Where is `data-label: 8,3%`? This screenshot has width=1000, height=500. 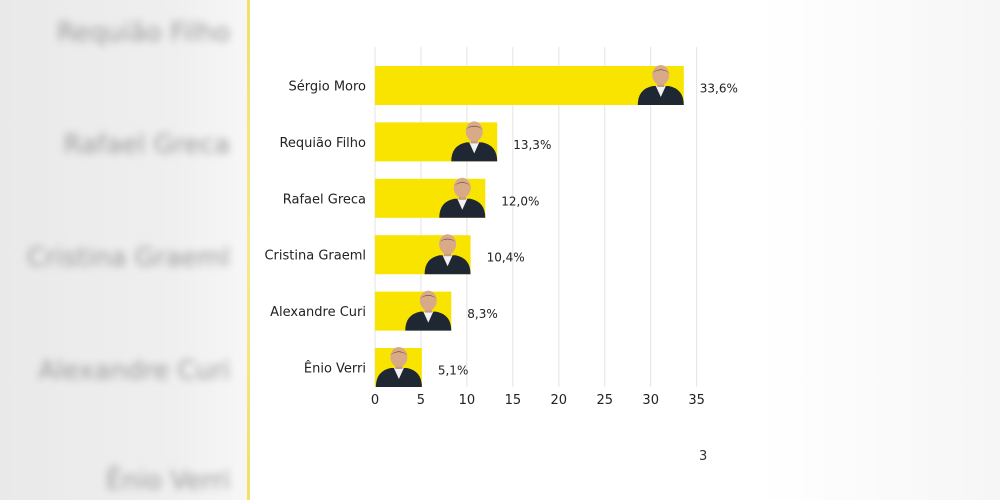
data-label: 8,3% is located at coordinates (482, 314).